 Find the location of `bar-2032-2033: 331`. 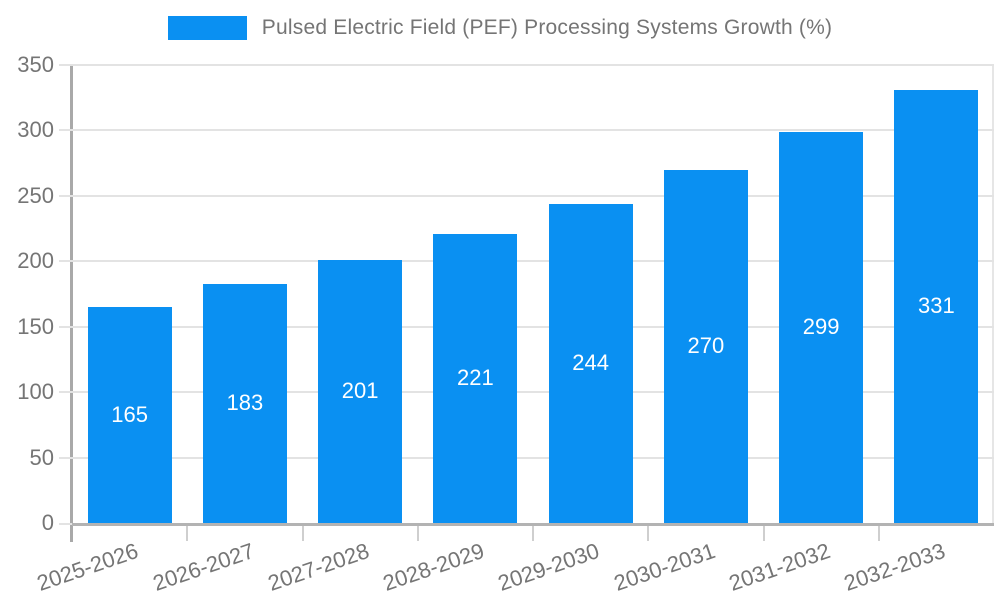

bar-2032-2033: 331 is located at coordinates (936, 306).